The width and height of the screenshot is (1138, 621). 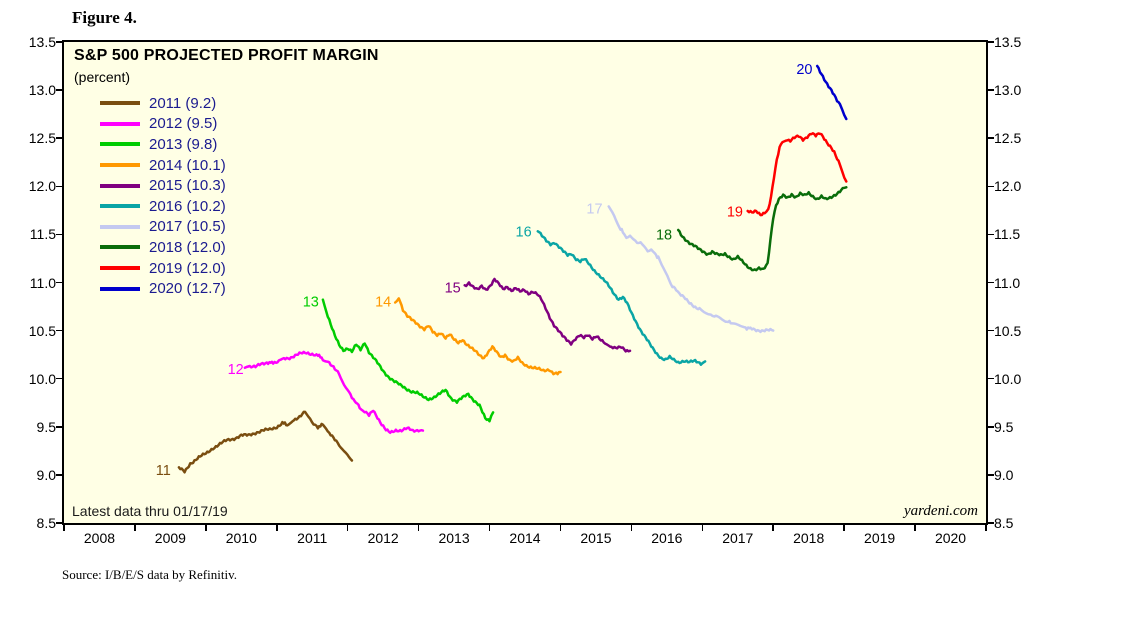 I want to click on x-axis-label-2014: 2014, so click(x=525, y=538).